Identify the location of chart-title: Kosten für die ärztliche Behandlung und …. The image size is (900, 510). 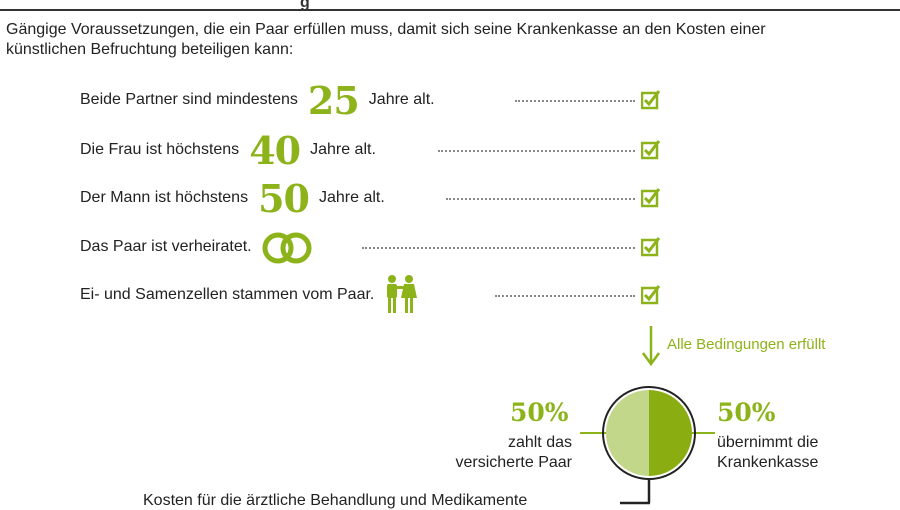
(335, 500).